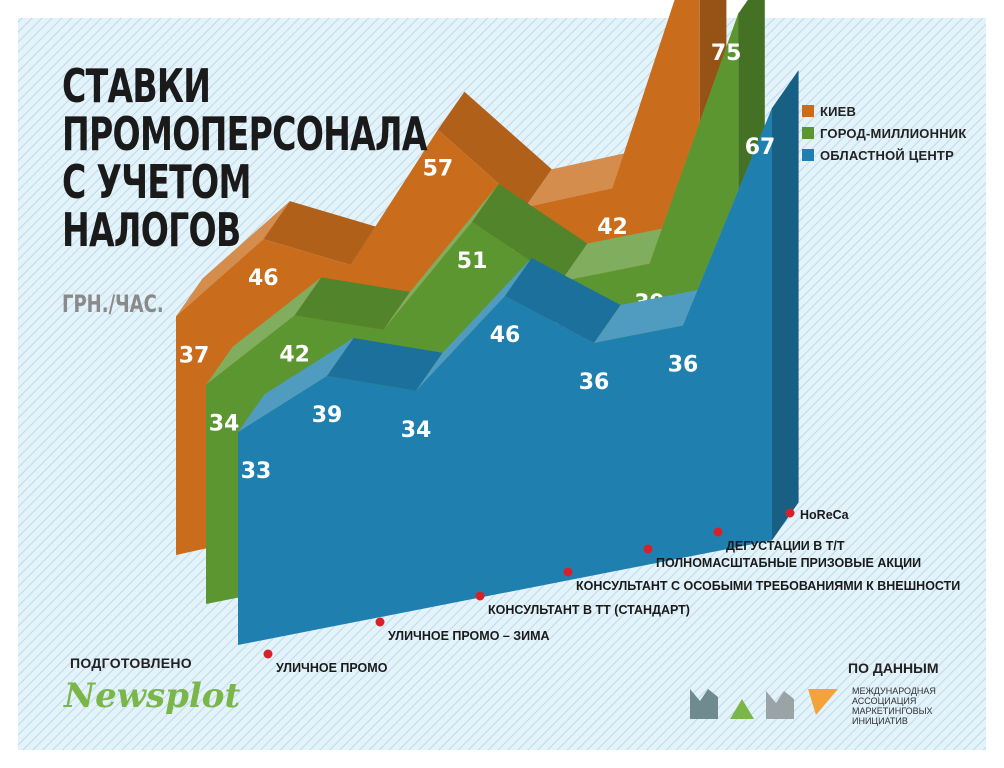 The height and width of the screenshot is (768, 1004). Describe the element at coordinates (256, 471) in the screenshot. I see `series-2-value-0: 33` at that location.